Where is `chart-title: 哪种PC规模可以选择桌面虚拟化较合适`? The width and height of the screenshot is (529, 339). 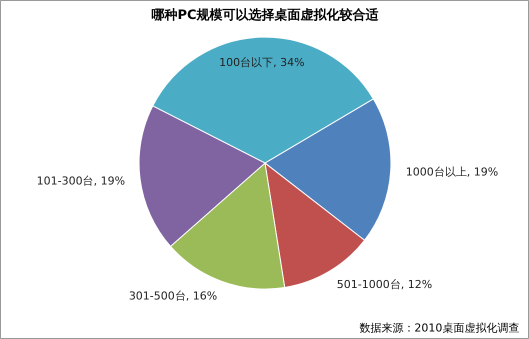
chart-title: 哪种PC规模可以选择桌面虚拟化较合适 is located at coordinates (265, 15).